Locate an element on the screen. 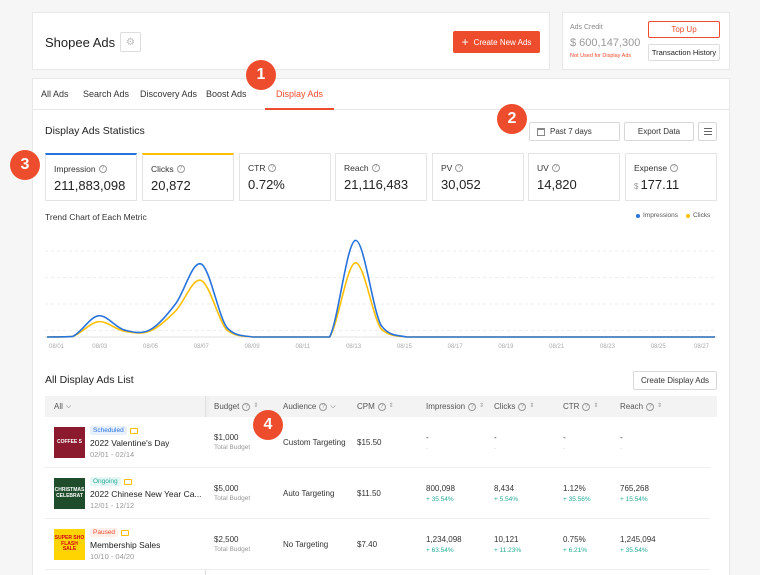 The width and height of the screenshot is (760, 575). tab-boost-ads: Boost Ads is located at coordinates (226, 94).